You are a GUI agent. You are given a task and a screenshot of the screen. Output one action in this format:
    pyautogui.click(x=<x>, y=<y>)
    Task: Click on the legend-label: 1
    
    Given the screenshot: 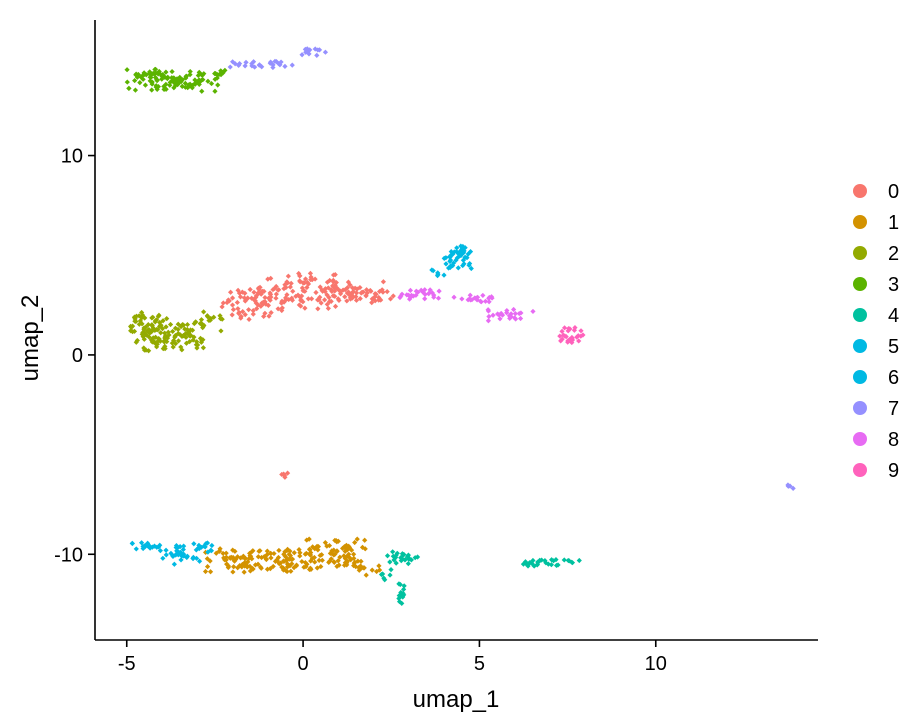 What is the action you would take?
    pyautogui.click(x=893, y=223)
    